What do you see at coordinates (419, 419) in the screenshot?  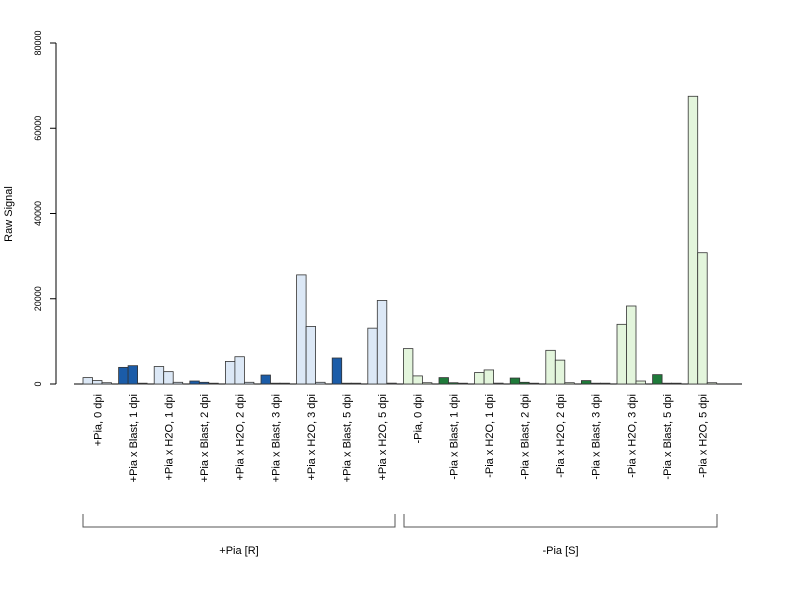 I see `x-tick-label: -Pia, 0 dpi` at bounding box center [419, 419].